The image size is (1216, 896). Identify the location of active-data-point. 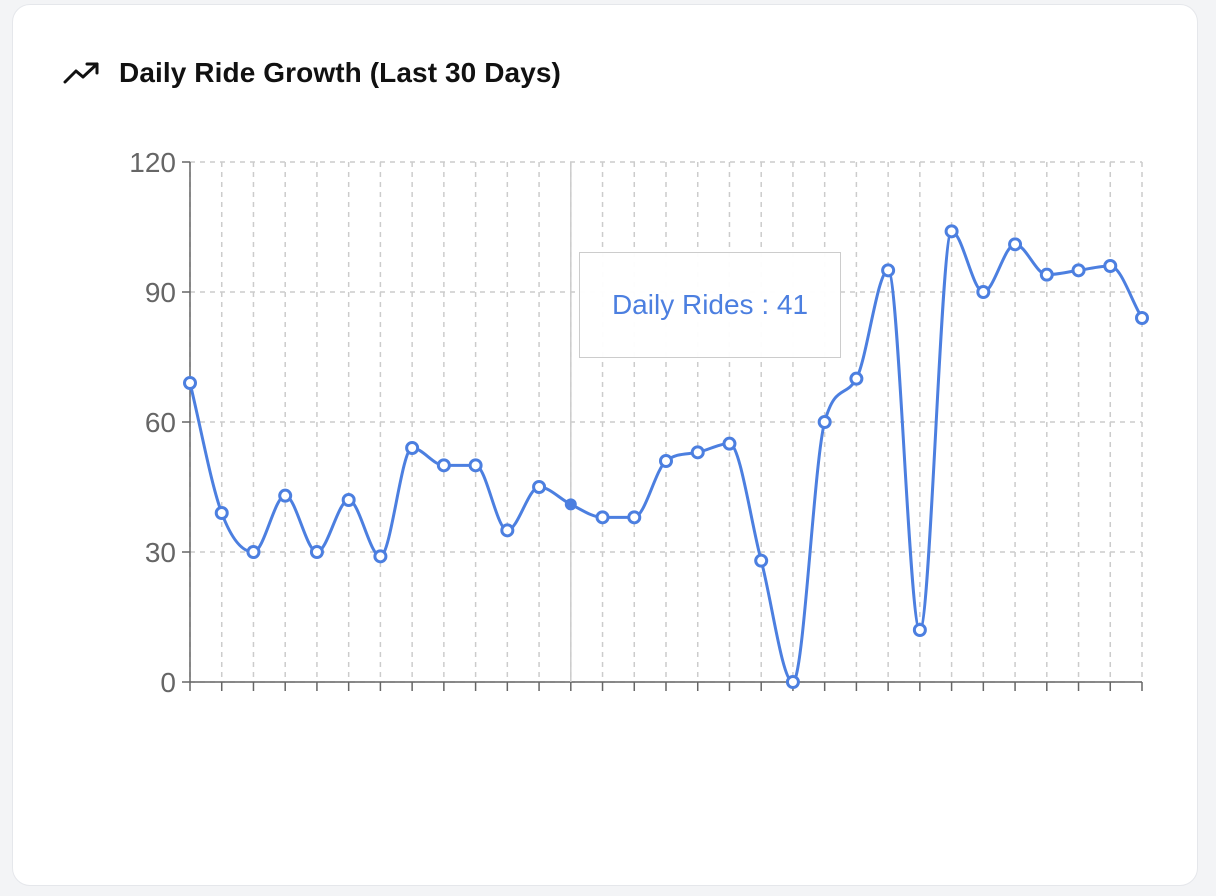
(570, 504).